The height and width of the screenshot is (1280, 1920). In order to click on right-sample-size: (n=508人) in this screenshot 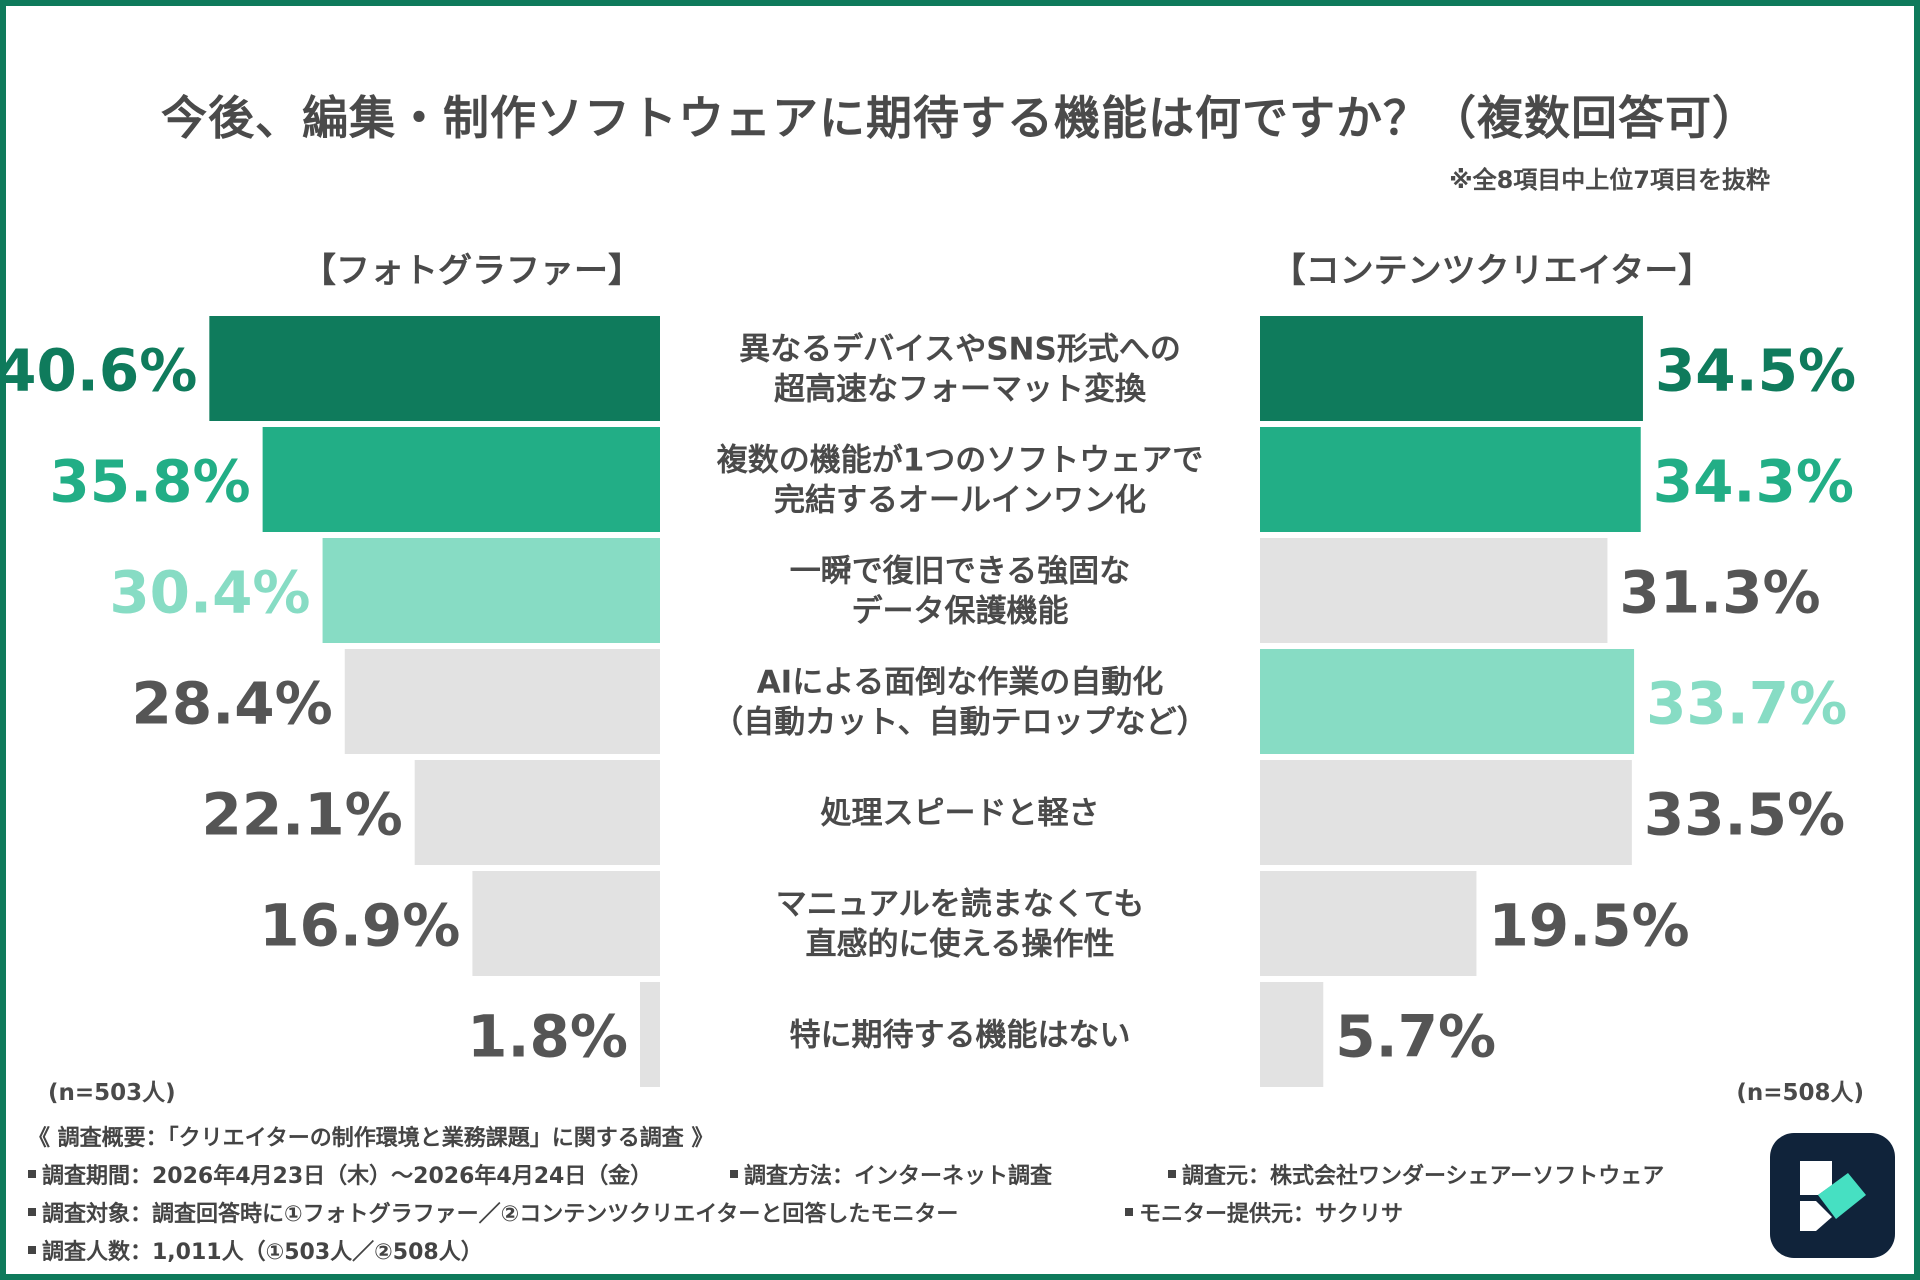, I will do `click(1800, 1093)`.